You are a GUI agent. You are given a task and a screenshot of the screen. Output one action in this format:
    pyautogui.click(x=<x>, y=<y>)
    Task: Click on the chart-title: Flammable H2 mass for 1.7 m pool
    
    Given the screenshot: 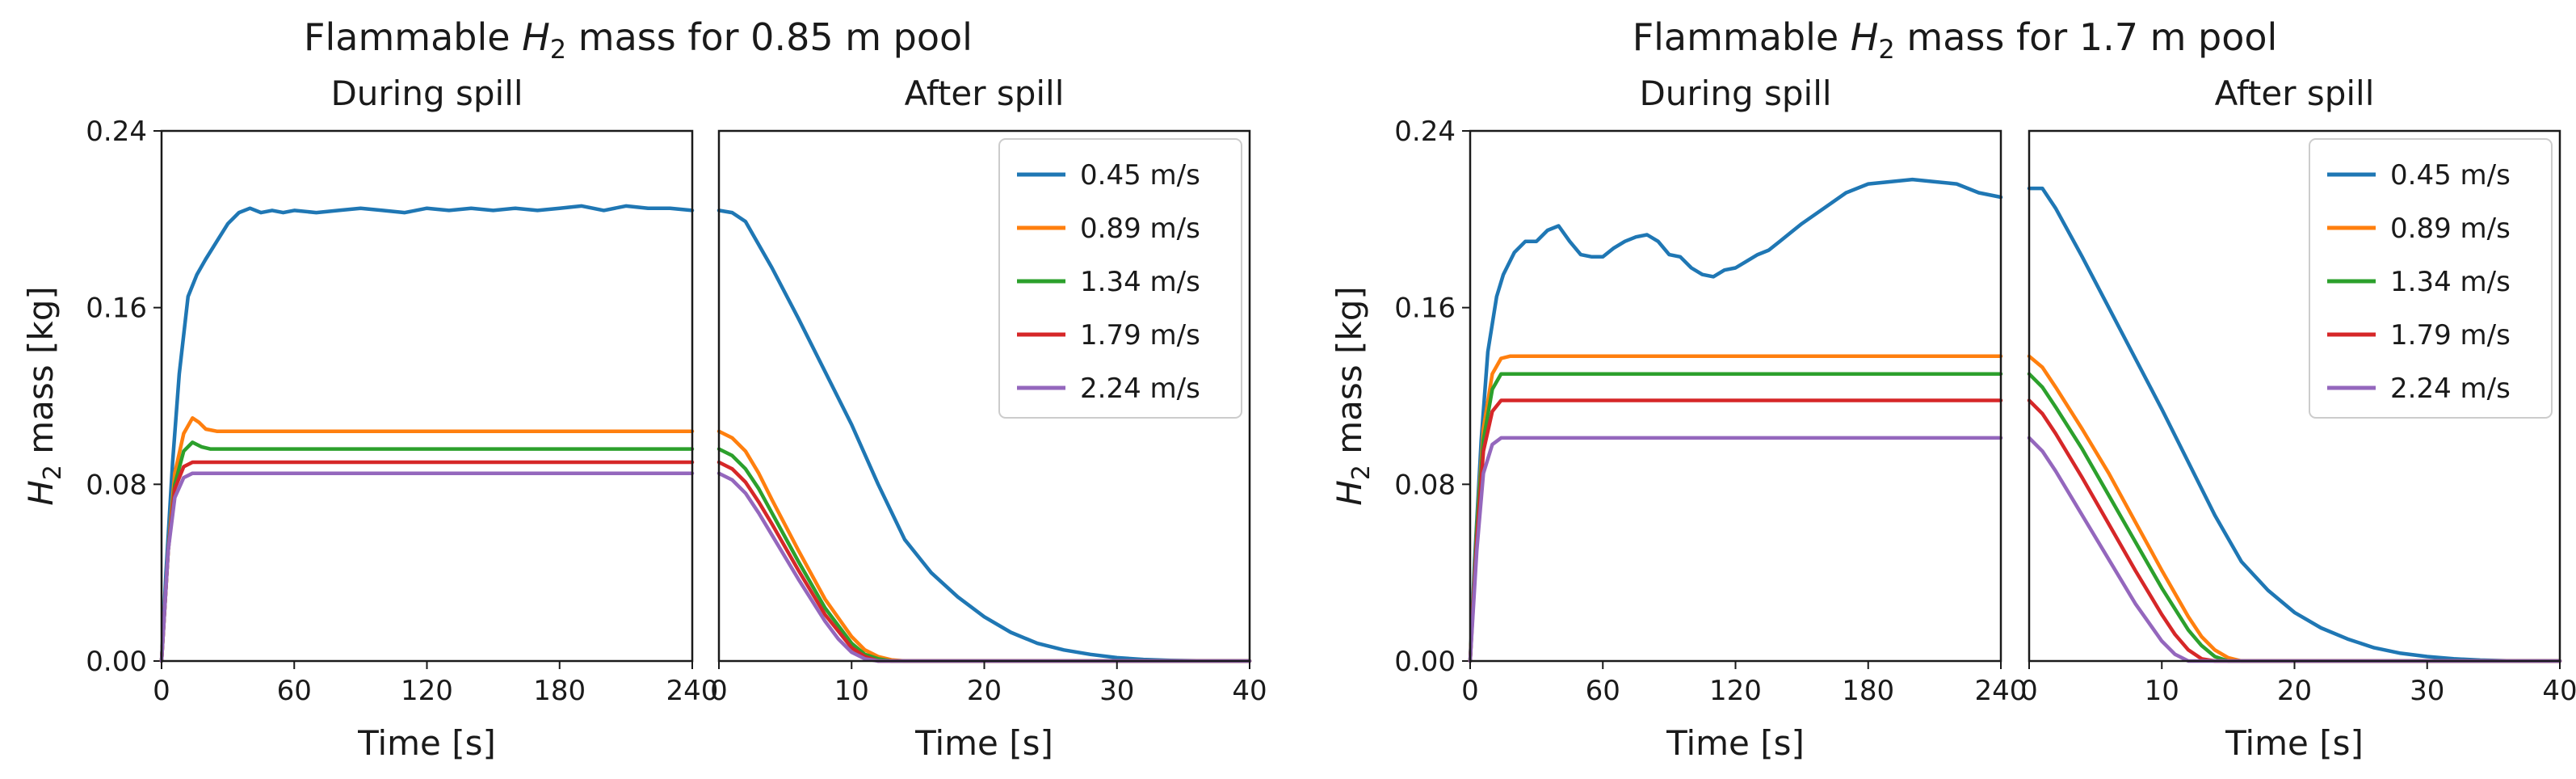 What is the action you would take?
    pyautogui.click(x=1956, y=40)
    